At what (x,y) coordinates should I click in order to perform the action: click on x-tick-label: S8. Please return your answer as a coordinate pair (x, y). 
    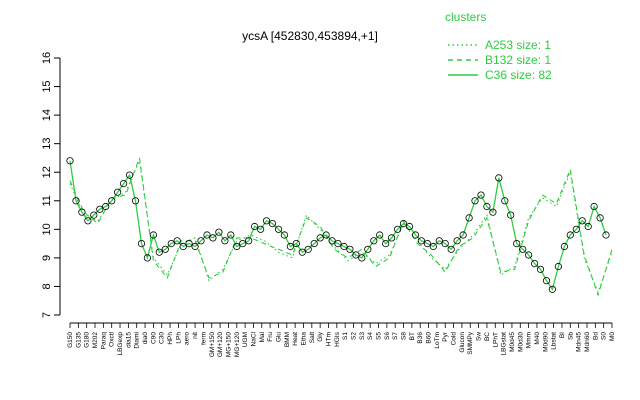
    Looking at the image, I should click on (404, 336).